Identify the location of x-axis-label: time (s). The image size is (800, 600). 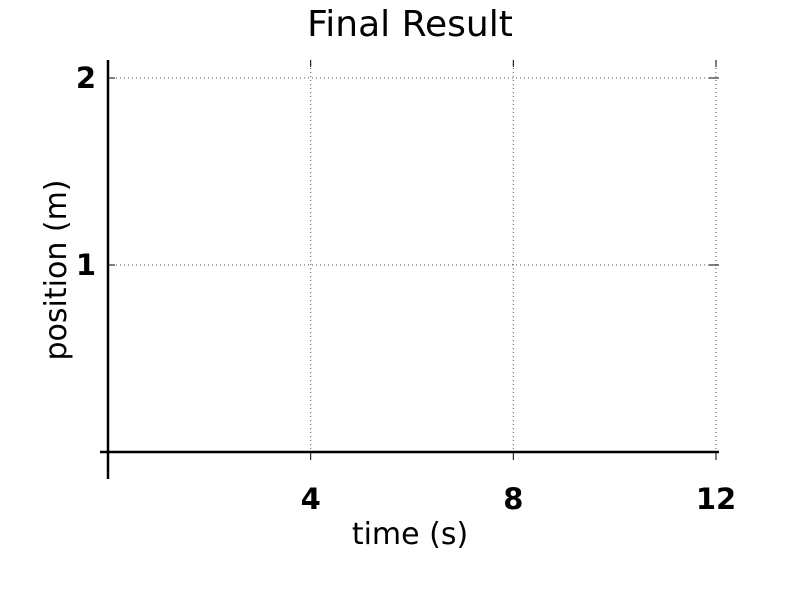
(410, 534).